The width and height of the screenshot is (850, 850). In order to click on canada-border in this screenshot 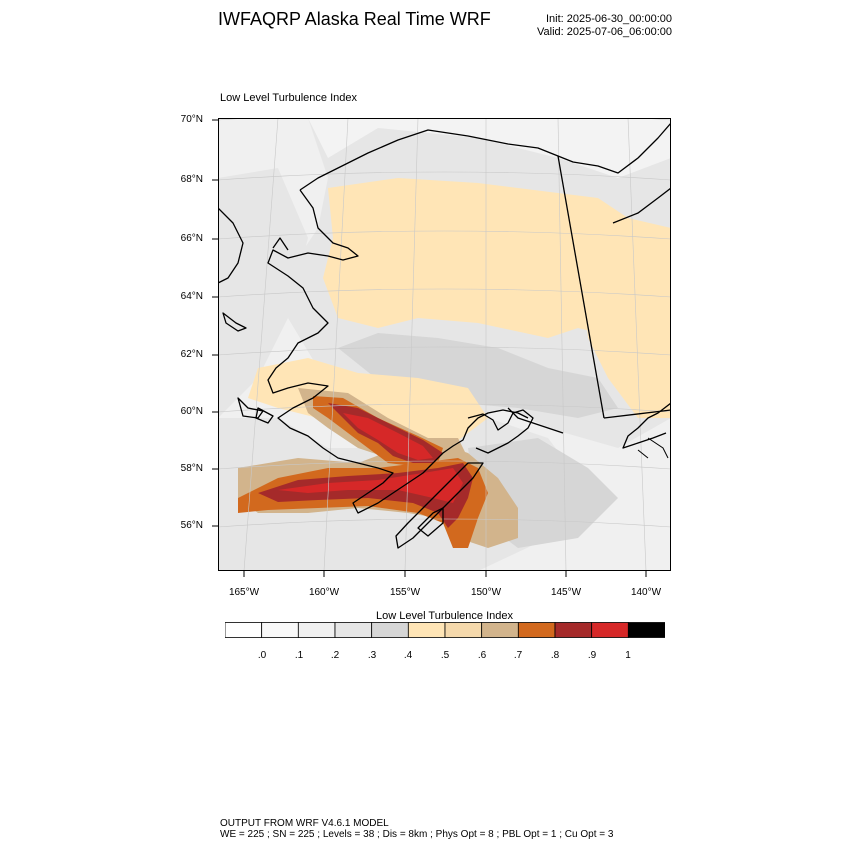, I will do `click(614, 287)`.